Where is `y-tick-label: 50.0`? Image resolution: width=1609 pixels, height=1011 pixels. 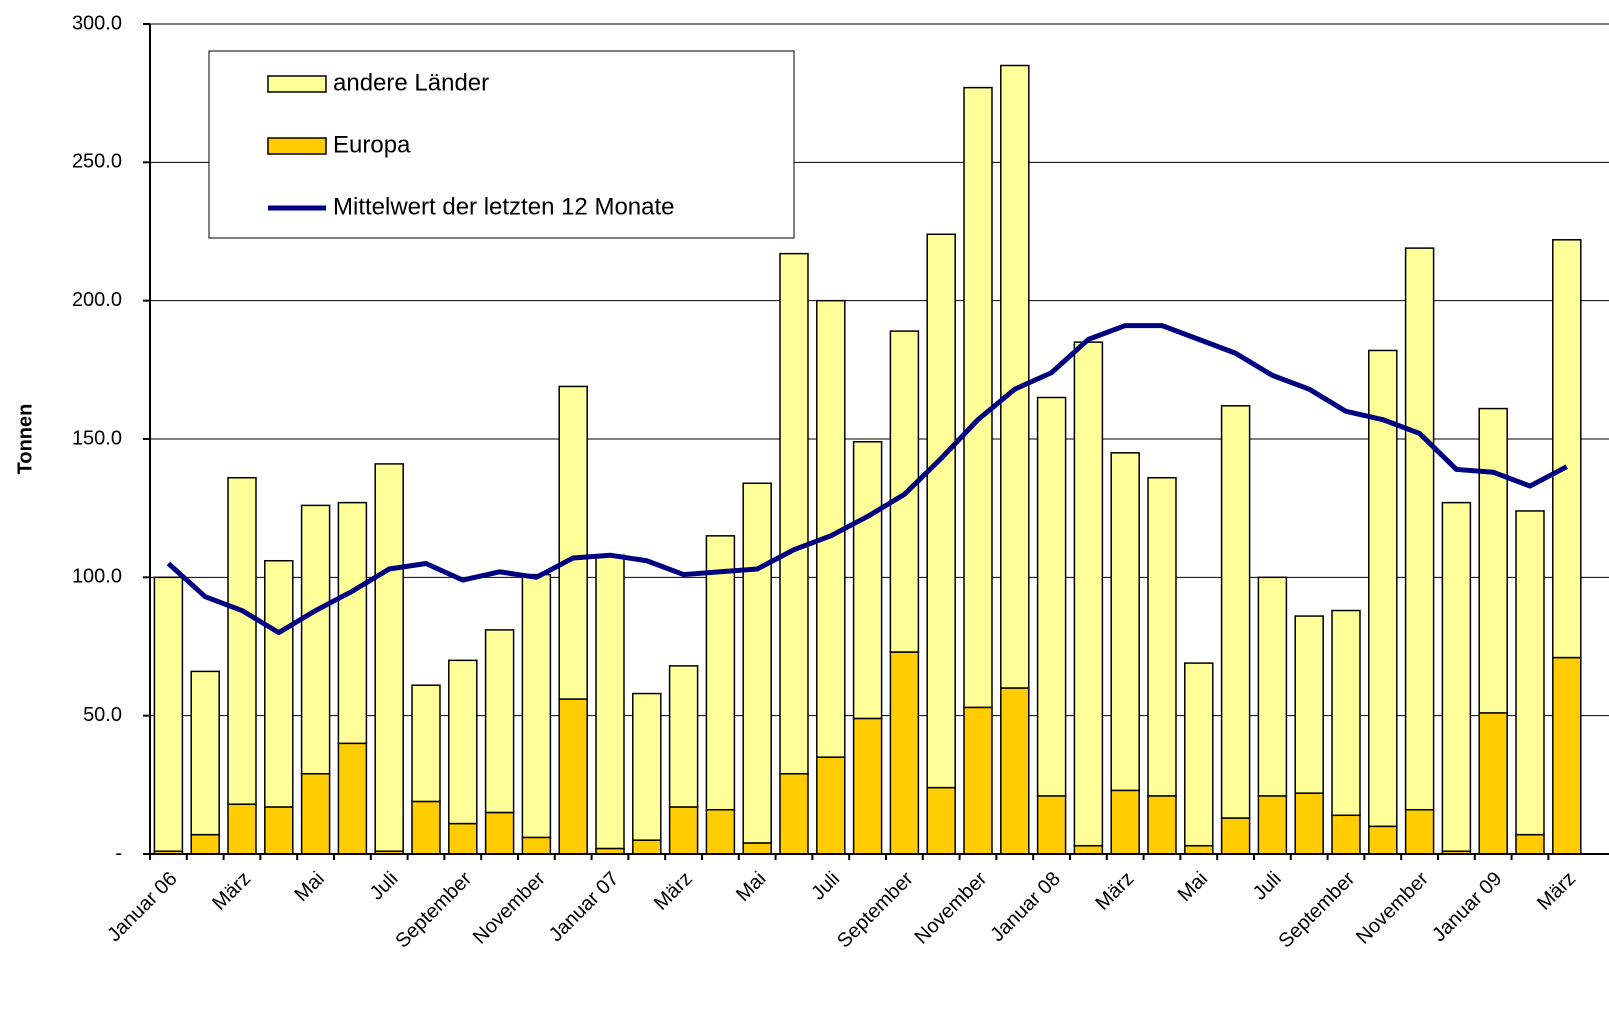 y-tick-label: 50.0 is located at coordinates (102, 715).